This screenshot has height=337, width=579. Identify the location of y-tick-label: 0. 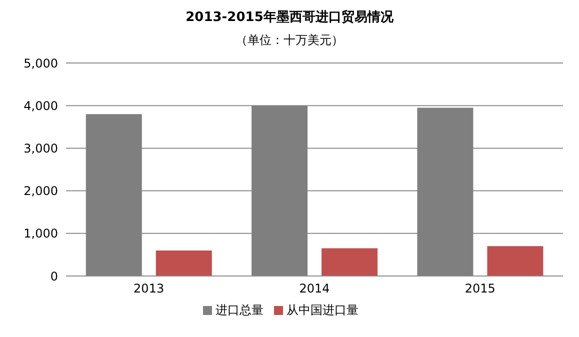
(54, 276).